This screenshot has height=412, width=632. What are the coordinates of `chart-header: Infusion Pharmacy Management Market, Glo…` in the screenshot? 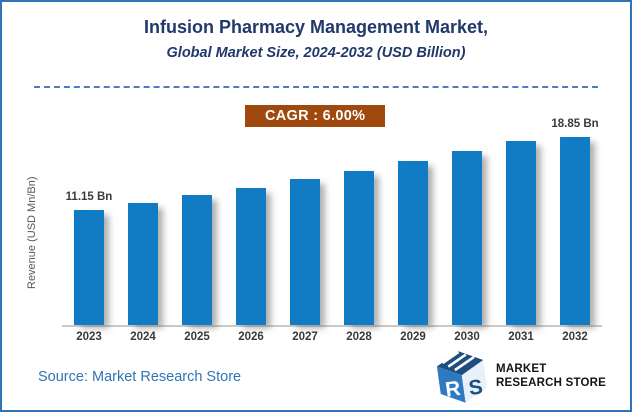 It's located at (316, 32).